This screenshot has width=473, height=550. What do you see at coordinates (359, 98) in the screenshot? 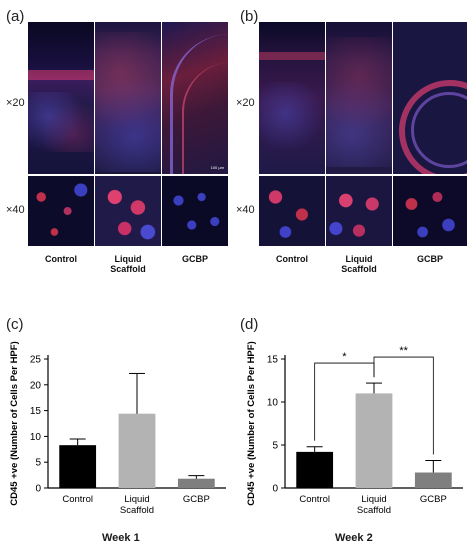
I see `micrograph-liquid-scaffold-20x-week2` at bounding box center [359, 98].